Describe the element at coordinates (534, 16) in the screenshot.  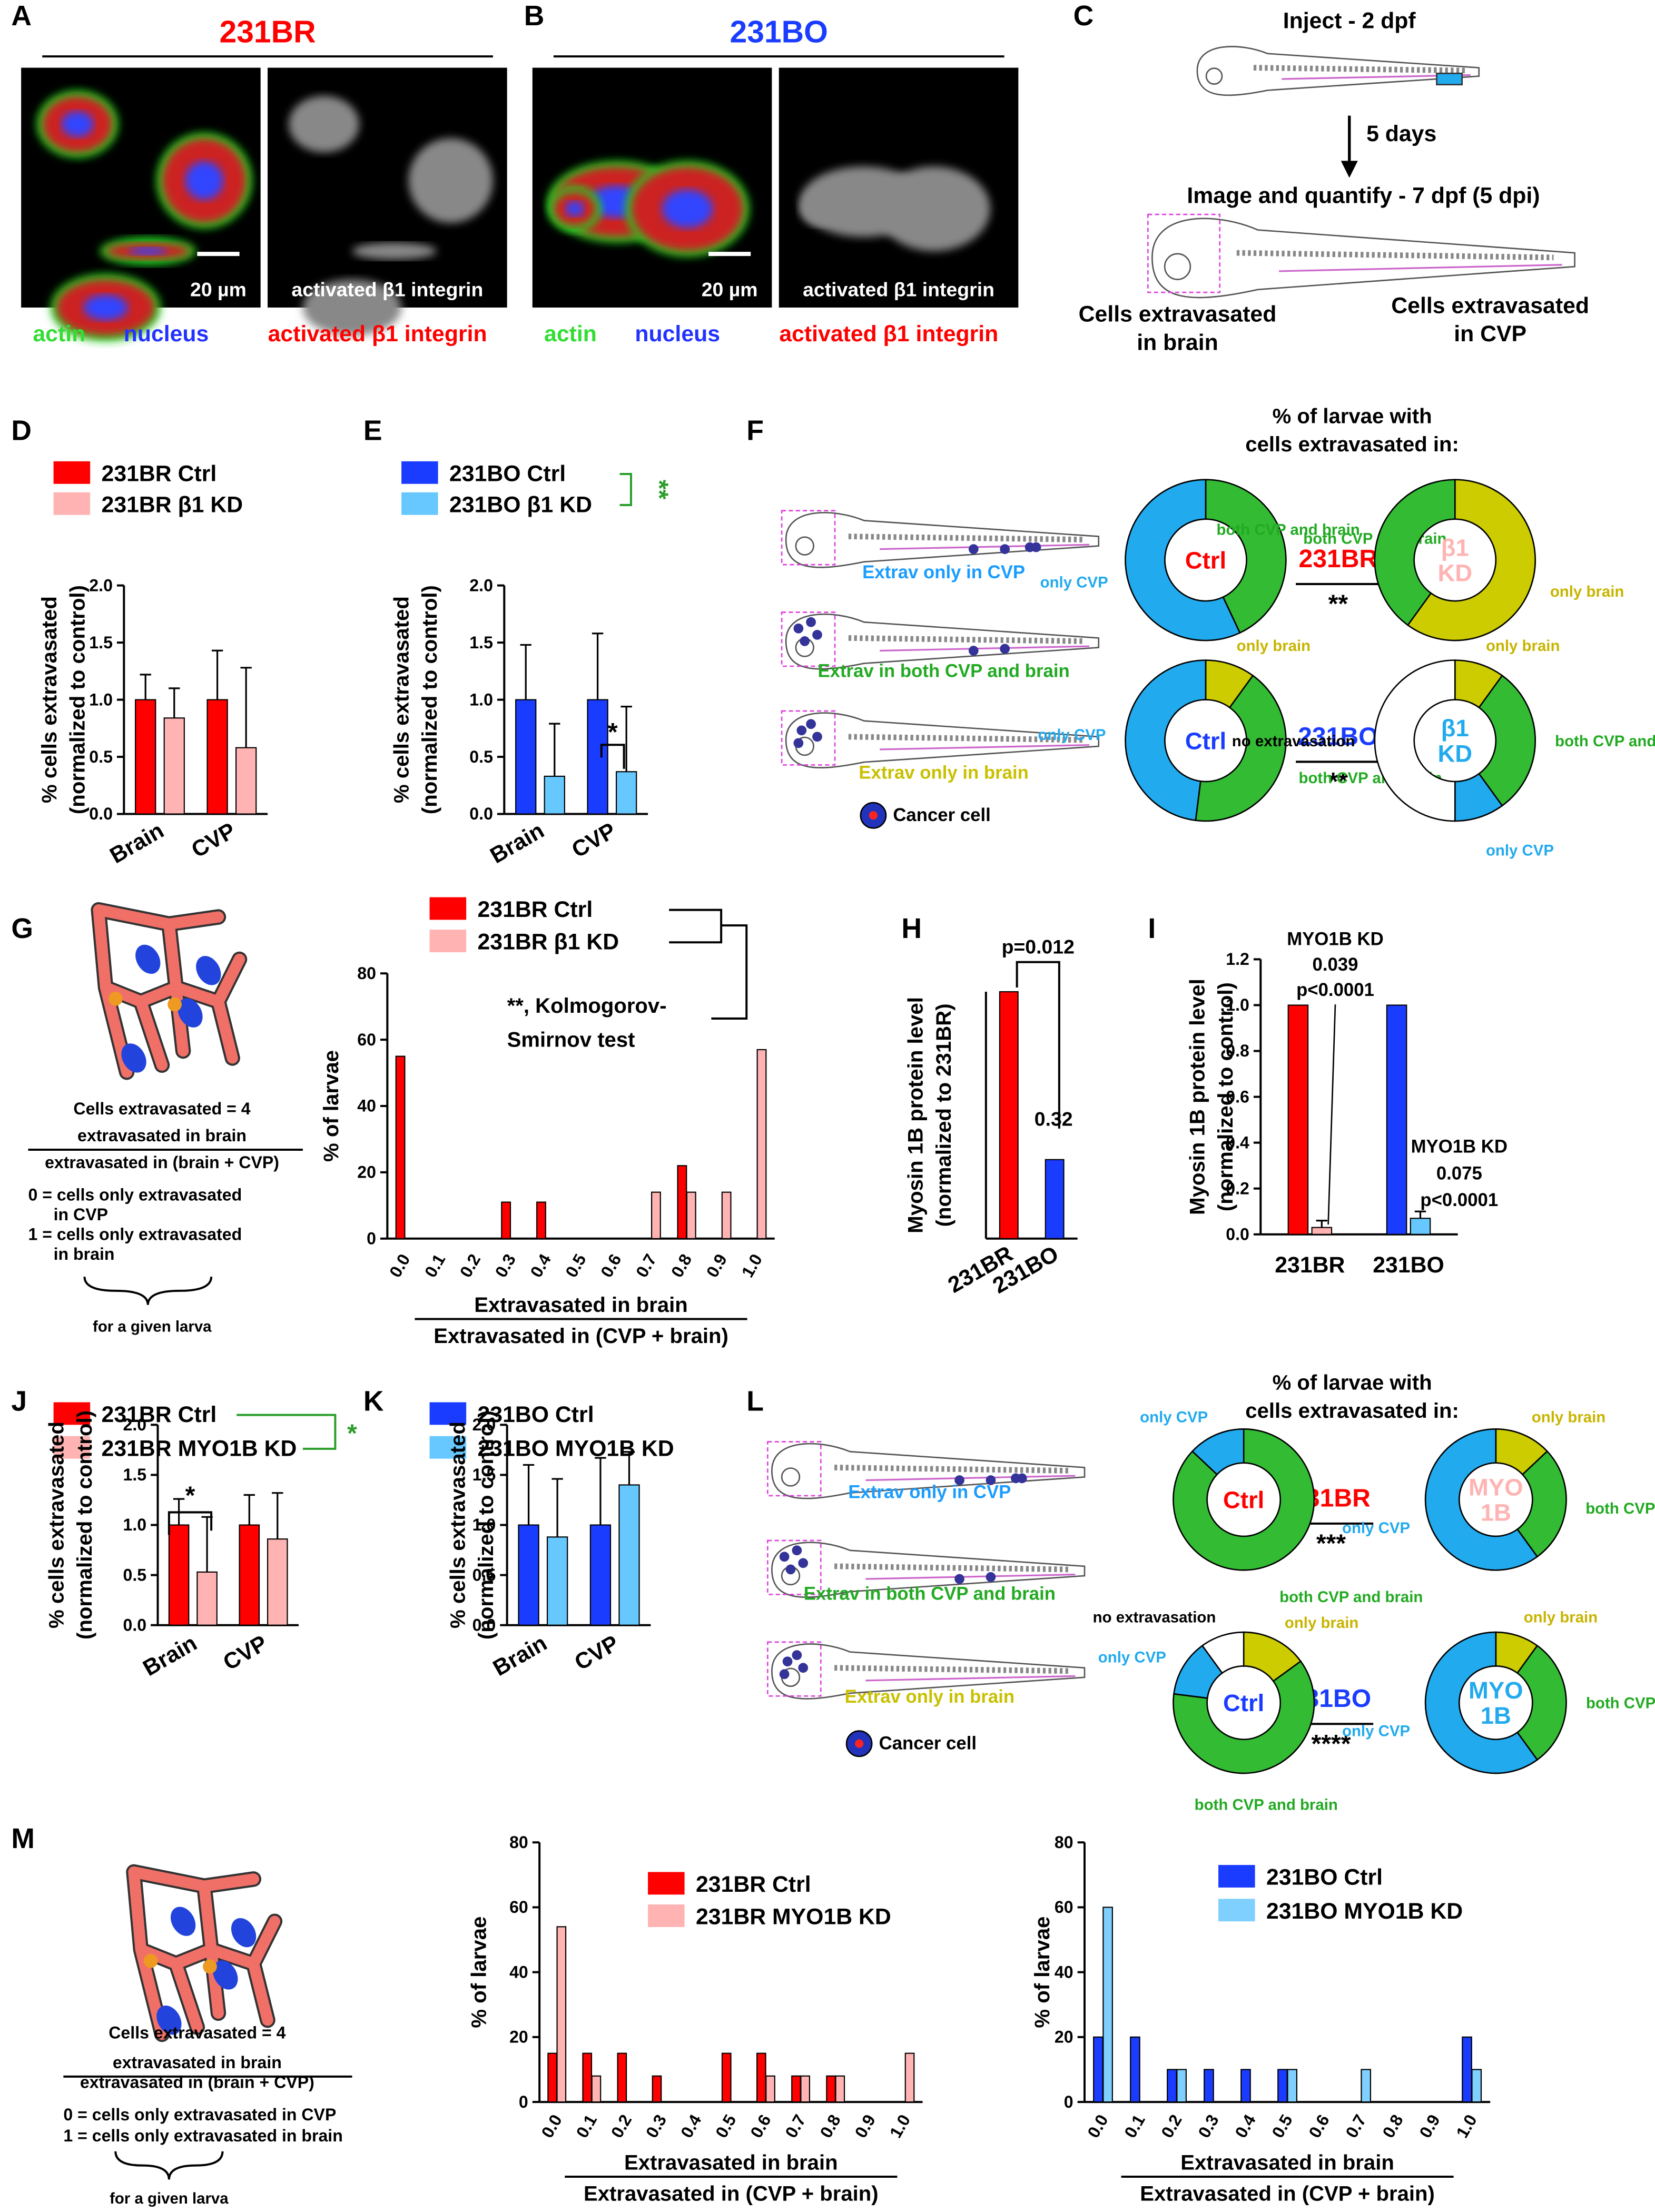
I see `panel-letter: B` at that location.